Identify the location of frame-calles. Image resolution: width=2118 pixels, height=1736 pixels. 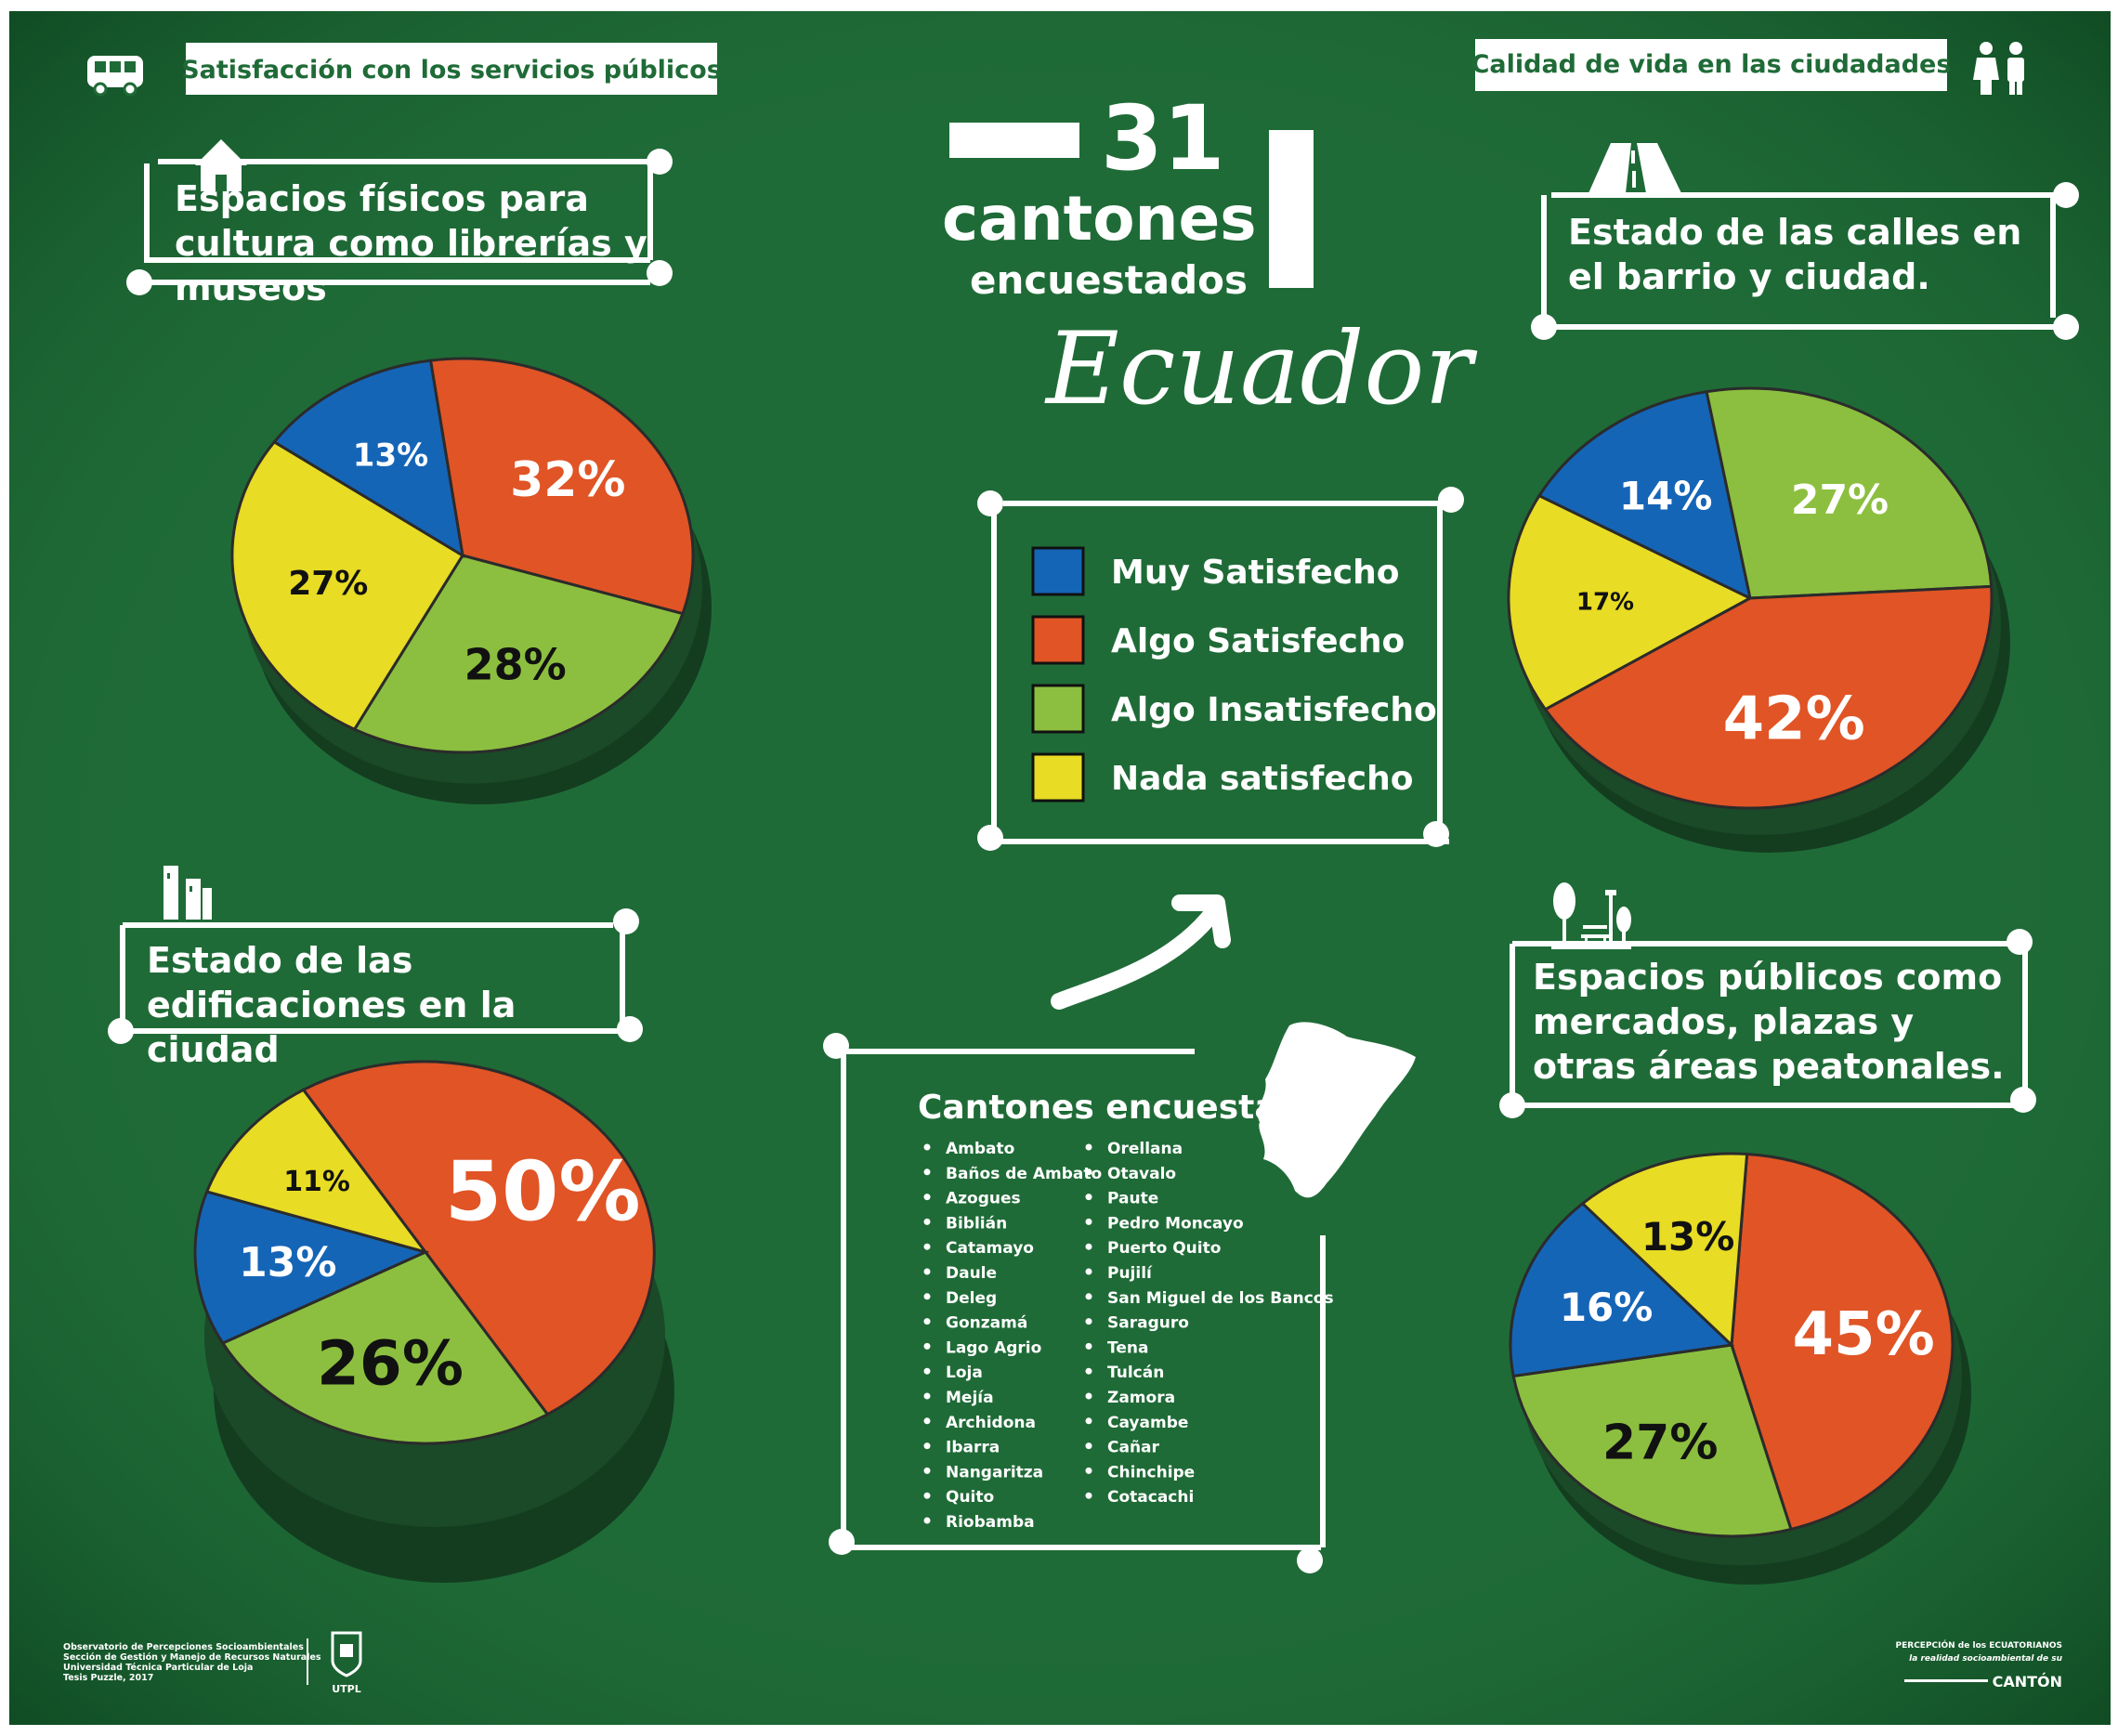
(1801, 259).